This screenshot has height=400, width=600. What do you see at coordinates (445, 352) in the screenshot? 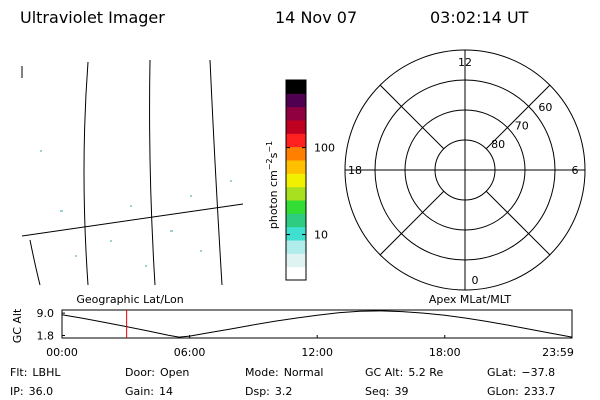
I see `x-tick-label: 18:00` at bounding box center [445, 352].